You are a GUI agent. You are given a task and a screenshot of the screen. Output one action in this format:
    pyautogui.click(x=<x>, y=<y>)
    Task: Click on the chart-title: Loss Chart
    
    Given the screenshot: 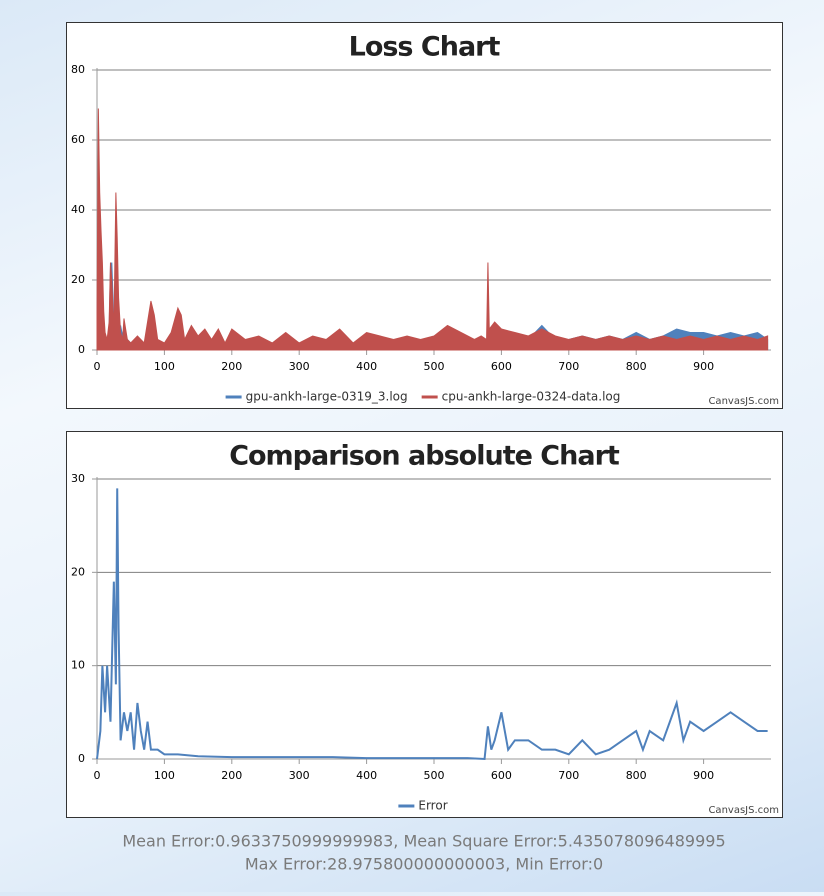 What is the action you would take?
    pyautogui.click(x=425, y=47)
    